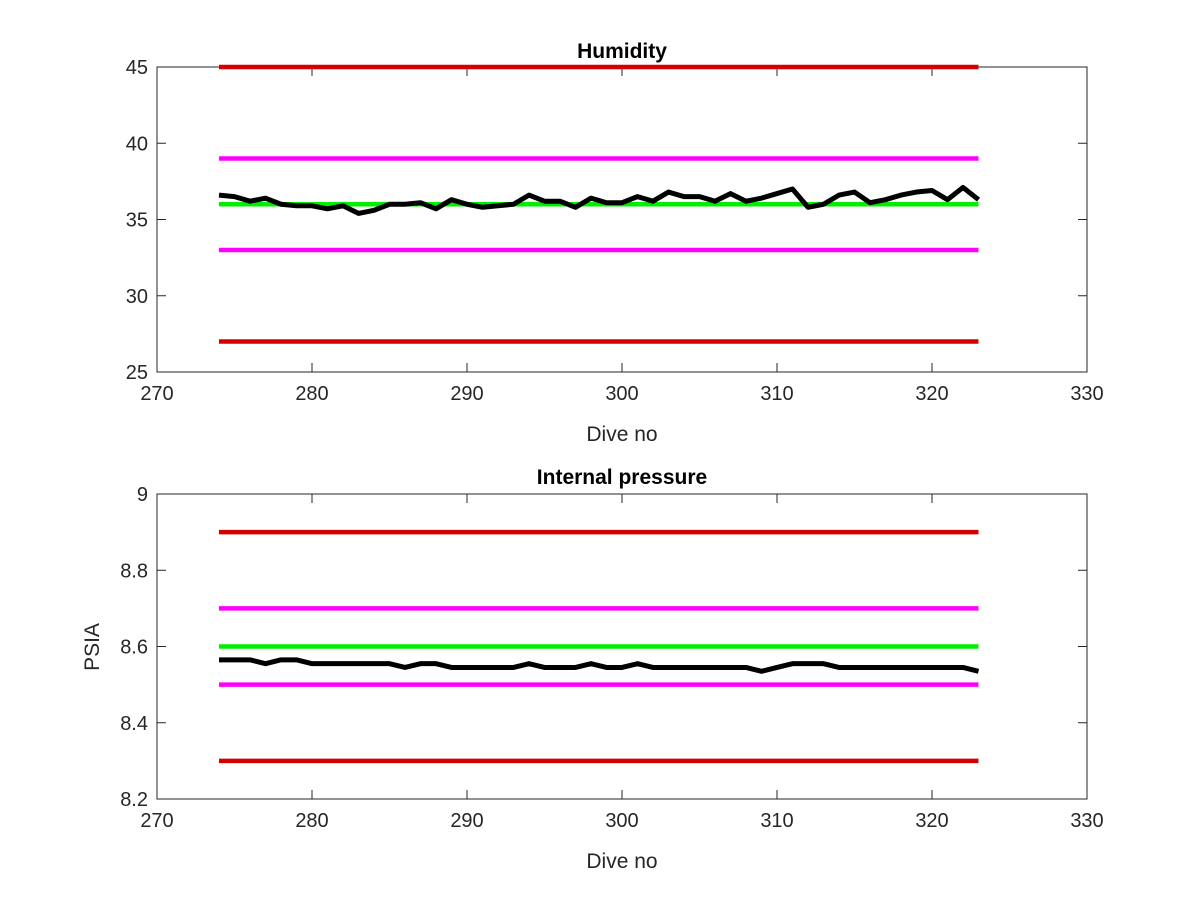 This screenshot has width=1200, height=900. What do you see at coordinates (599, 665) in the screenshot?
I see `pressure-data-line` at bounding box center [599, 665].